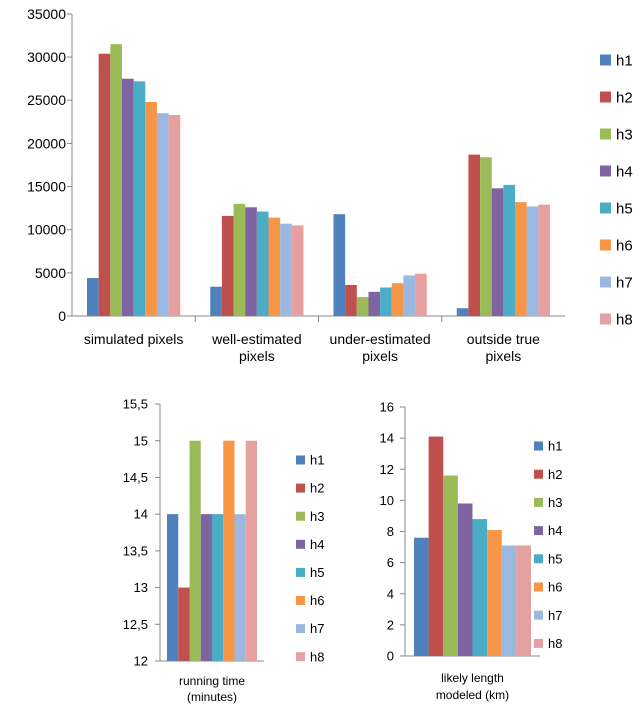  Describe the element at coordinates (46, 100) in the screenshot. I see `y-tick-label: 25000` at that location.